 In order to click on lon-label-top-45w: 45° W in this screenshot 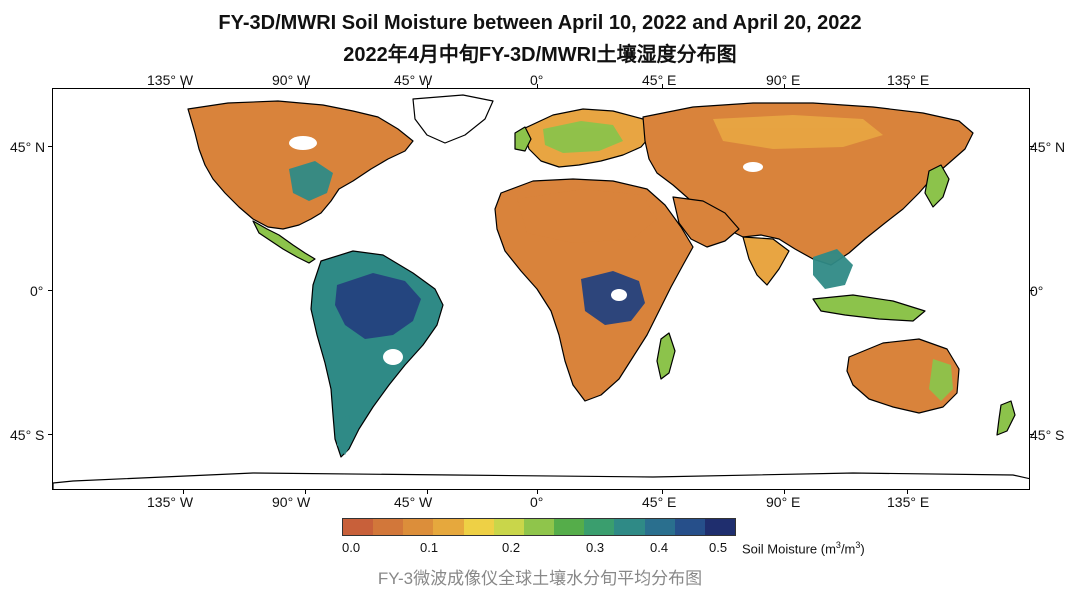, I will do `click(413, 80)`.